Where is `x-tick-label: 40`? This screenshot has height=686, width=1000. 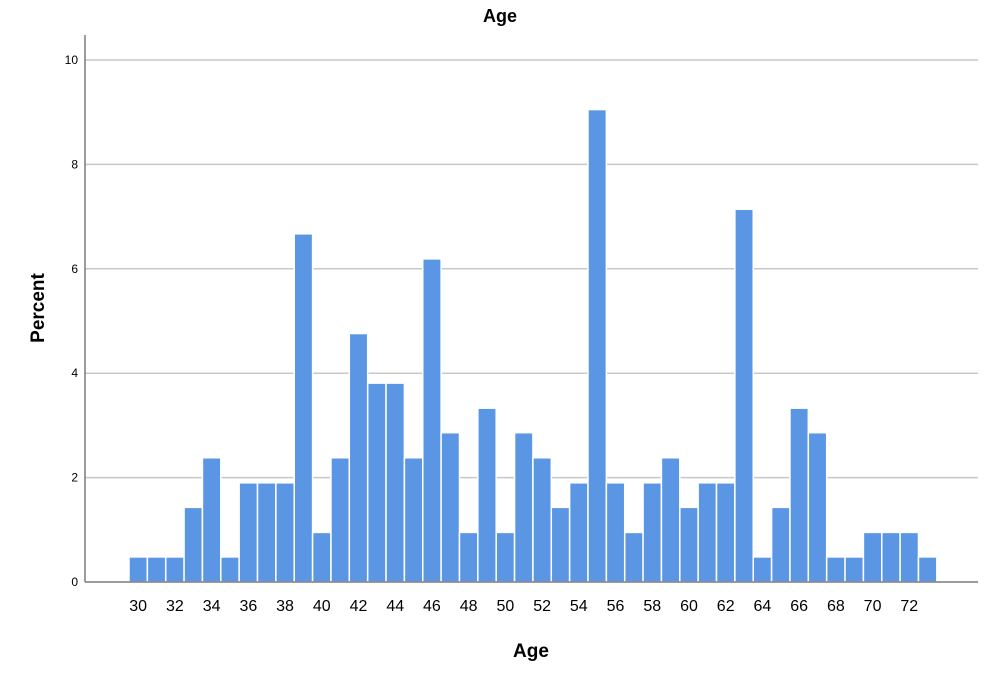 x-tick-label: 40 is located at coordinates (322, 606).